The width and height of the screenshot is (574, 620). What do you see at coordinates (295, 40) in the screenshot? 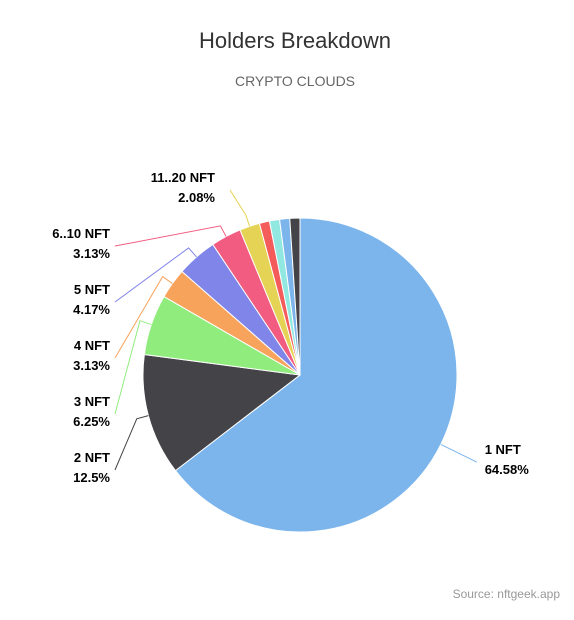
I see `chart-title: Holders Breakdown` at bounding box center [295, 40].